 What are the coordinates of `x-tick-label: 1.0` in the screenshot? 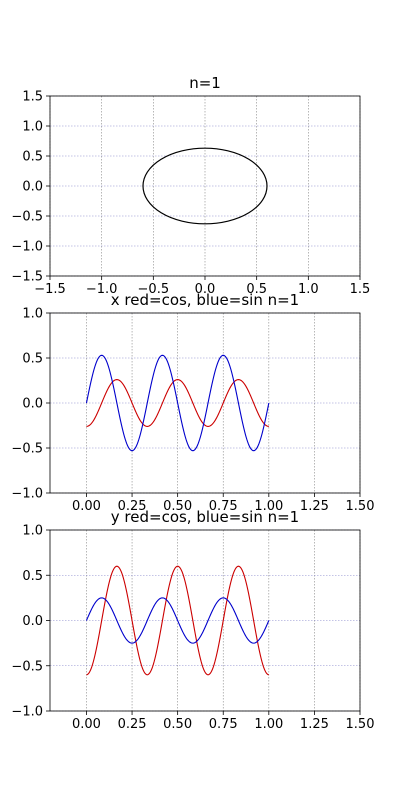 It's located at (308, 289).